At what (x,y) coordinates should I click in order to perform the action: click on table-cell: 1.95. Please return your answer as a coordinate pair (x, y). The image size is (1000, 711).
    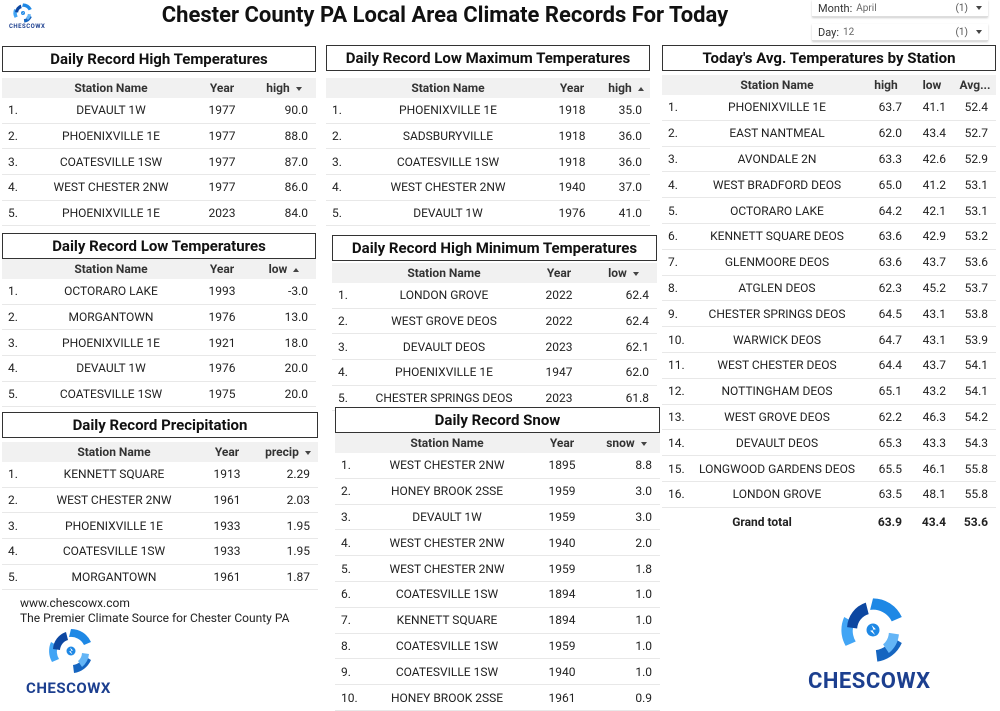
    Looking at the image, I should click on (298, 551).